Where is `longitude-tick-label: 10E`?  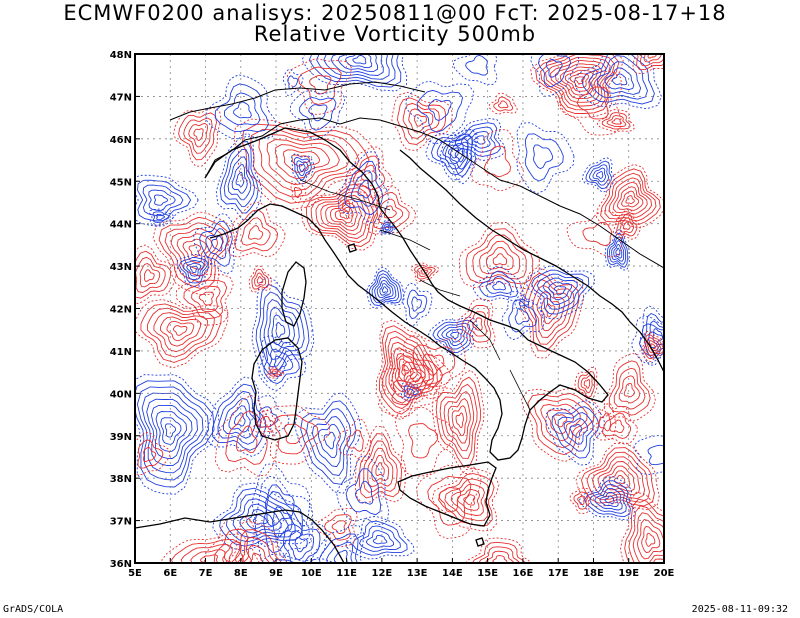 longitude-tick-label: 10E is located at coordinates (311, 573).